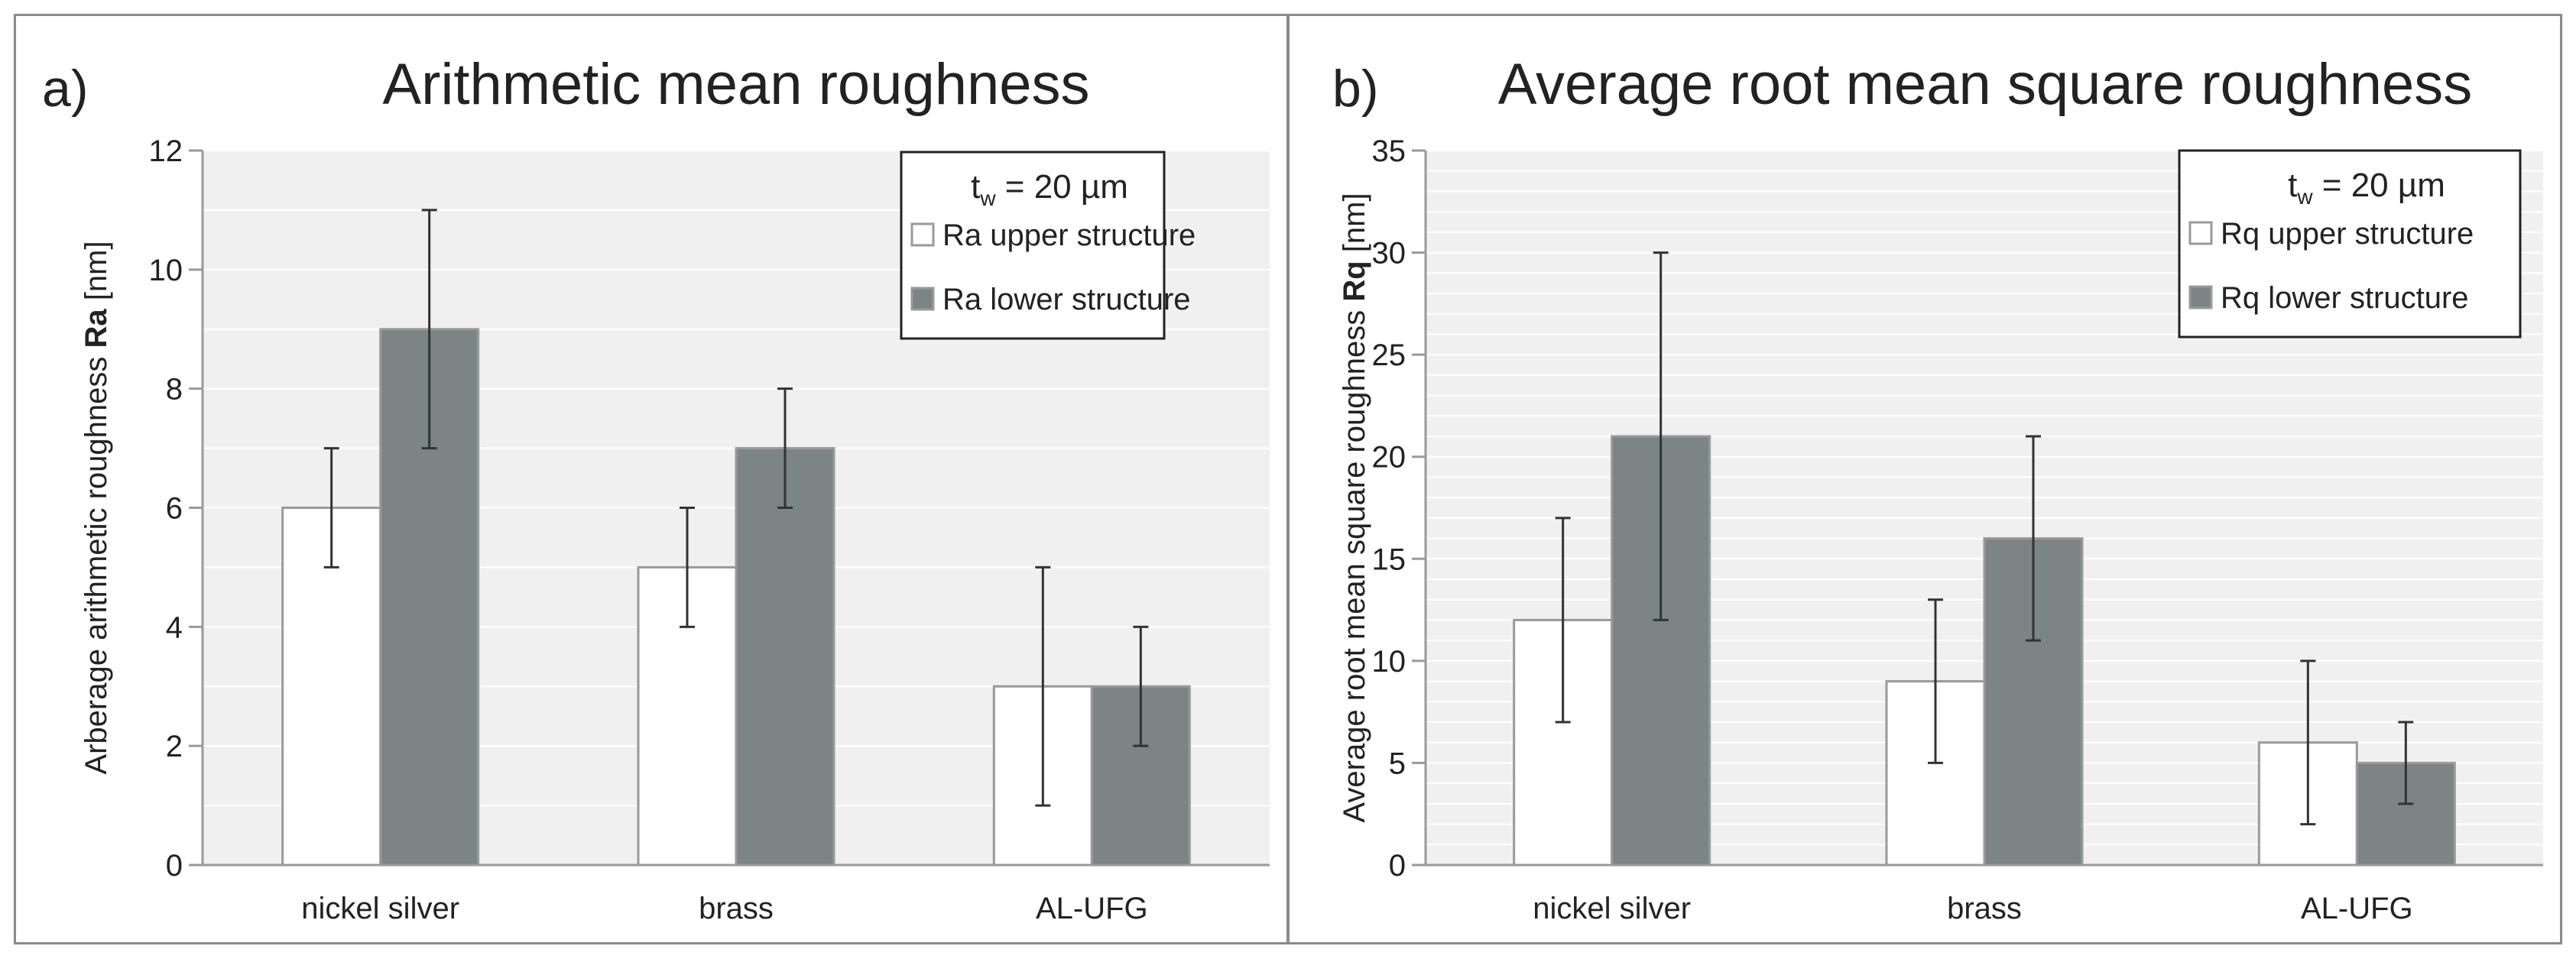  What do you see at coordinates (166, 151) in the screenshot?
I see `y-tick-label: 12` at bounding box center [166, 151].